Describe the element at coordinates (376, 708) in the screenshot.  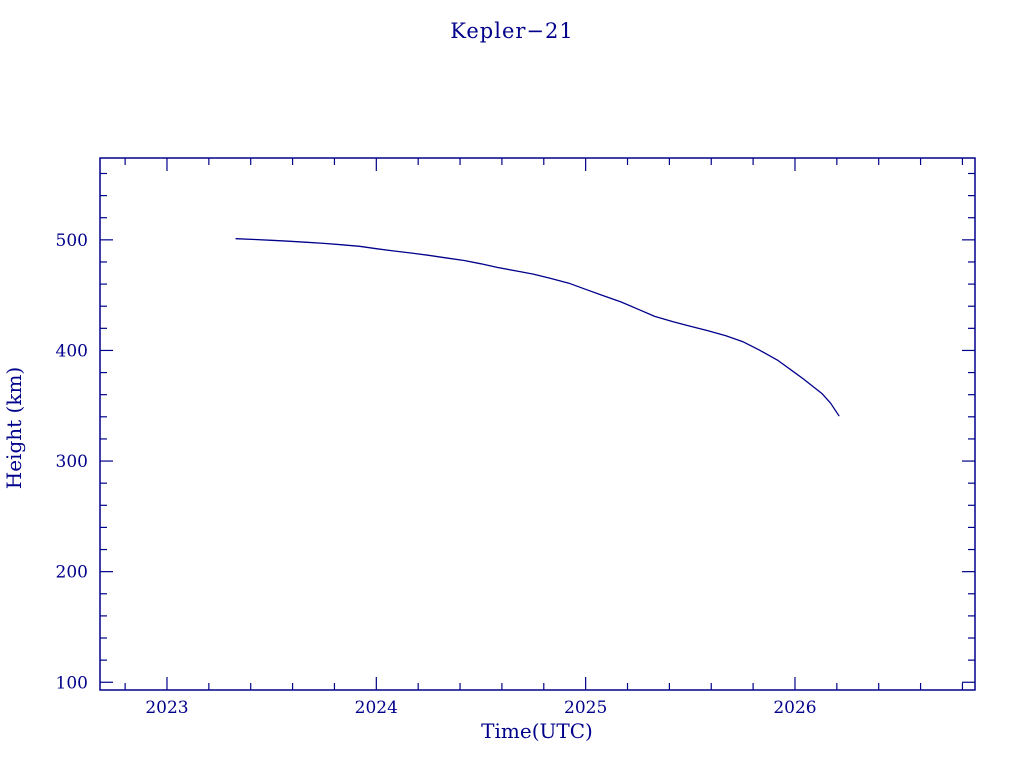
I see `x-tick-label: 2024` at that location.